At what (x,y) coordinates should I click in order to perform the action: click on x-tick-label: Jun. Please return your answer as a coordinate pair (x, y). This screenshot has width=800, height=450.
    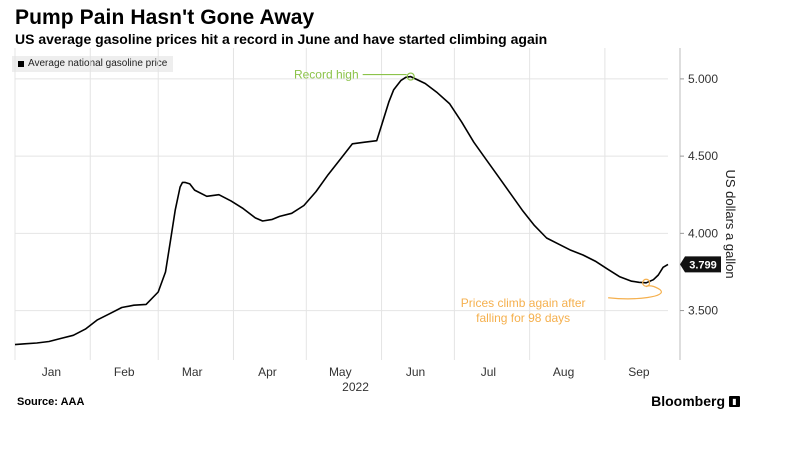
    Looking at the image, I should click on (415, 372).